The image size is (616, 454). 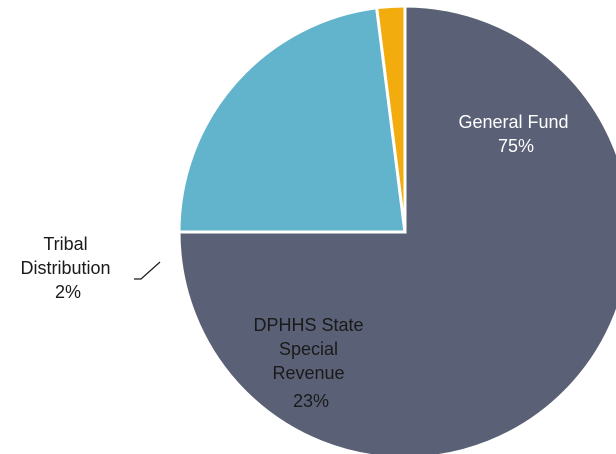 I want to click on tribal-label-line-1: Tribal, so click(x=65, y=244).